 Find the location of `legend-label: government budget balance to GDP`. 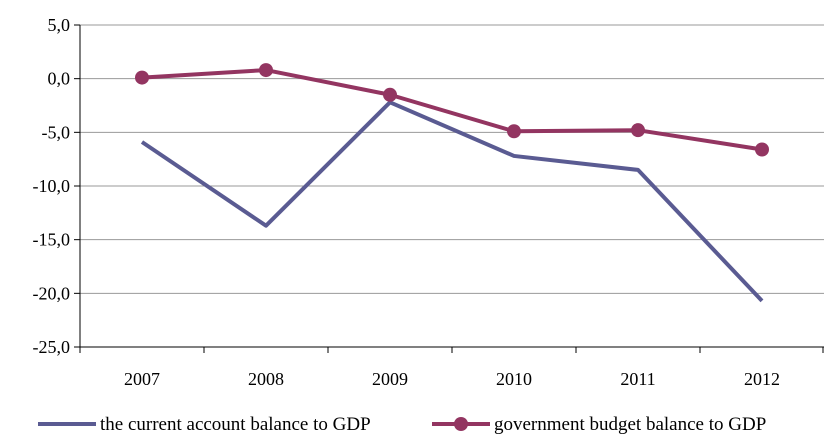

legend-label: government budget balance to GDP is located at coordinates (630, 424).